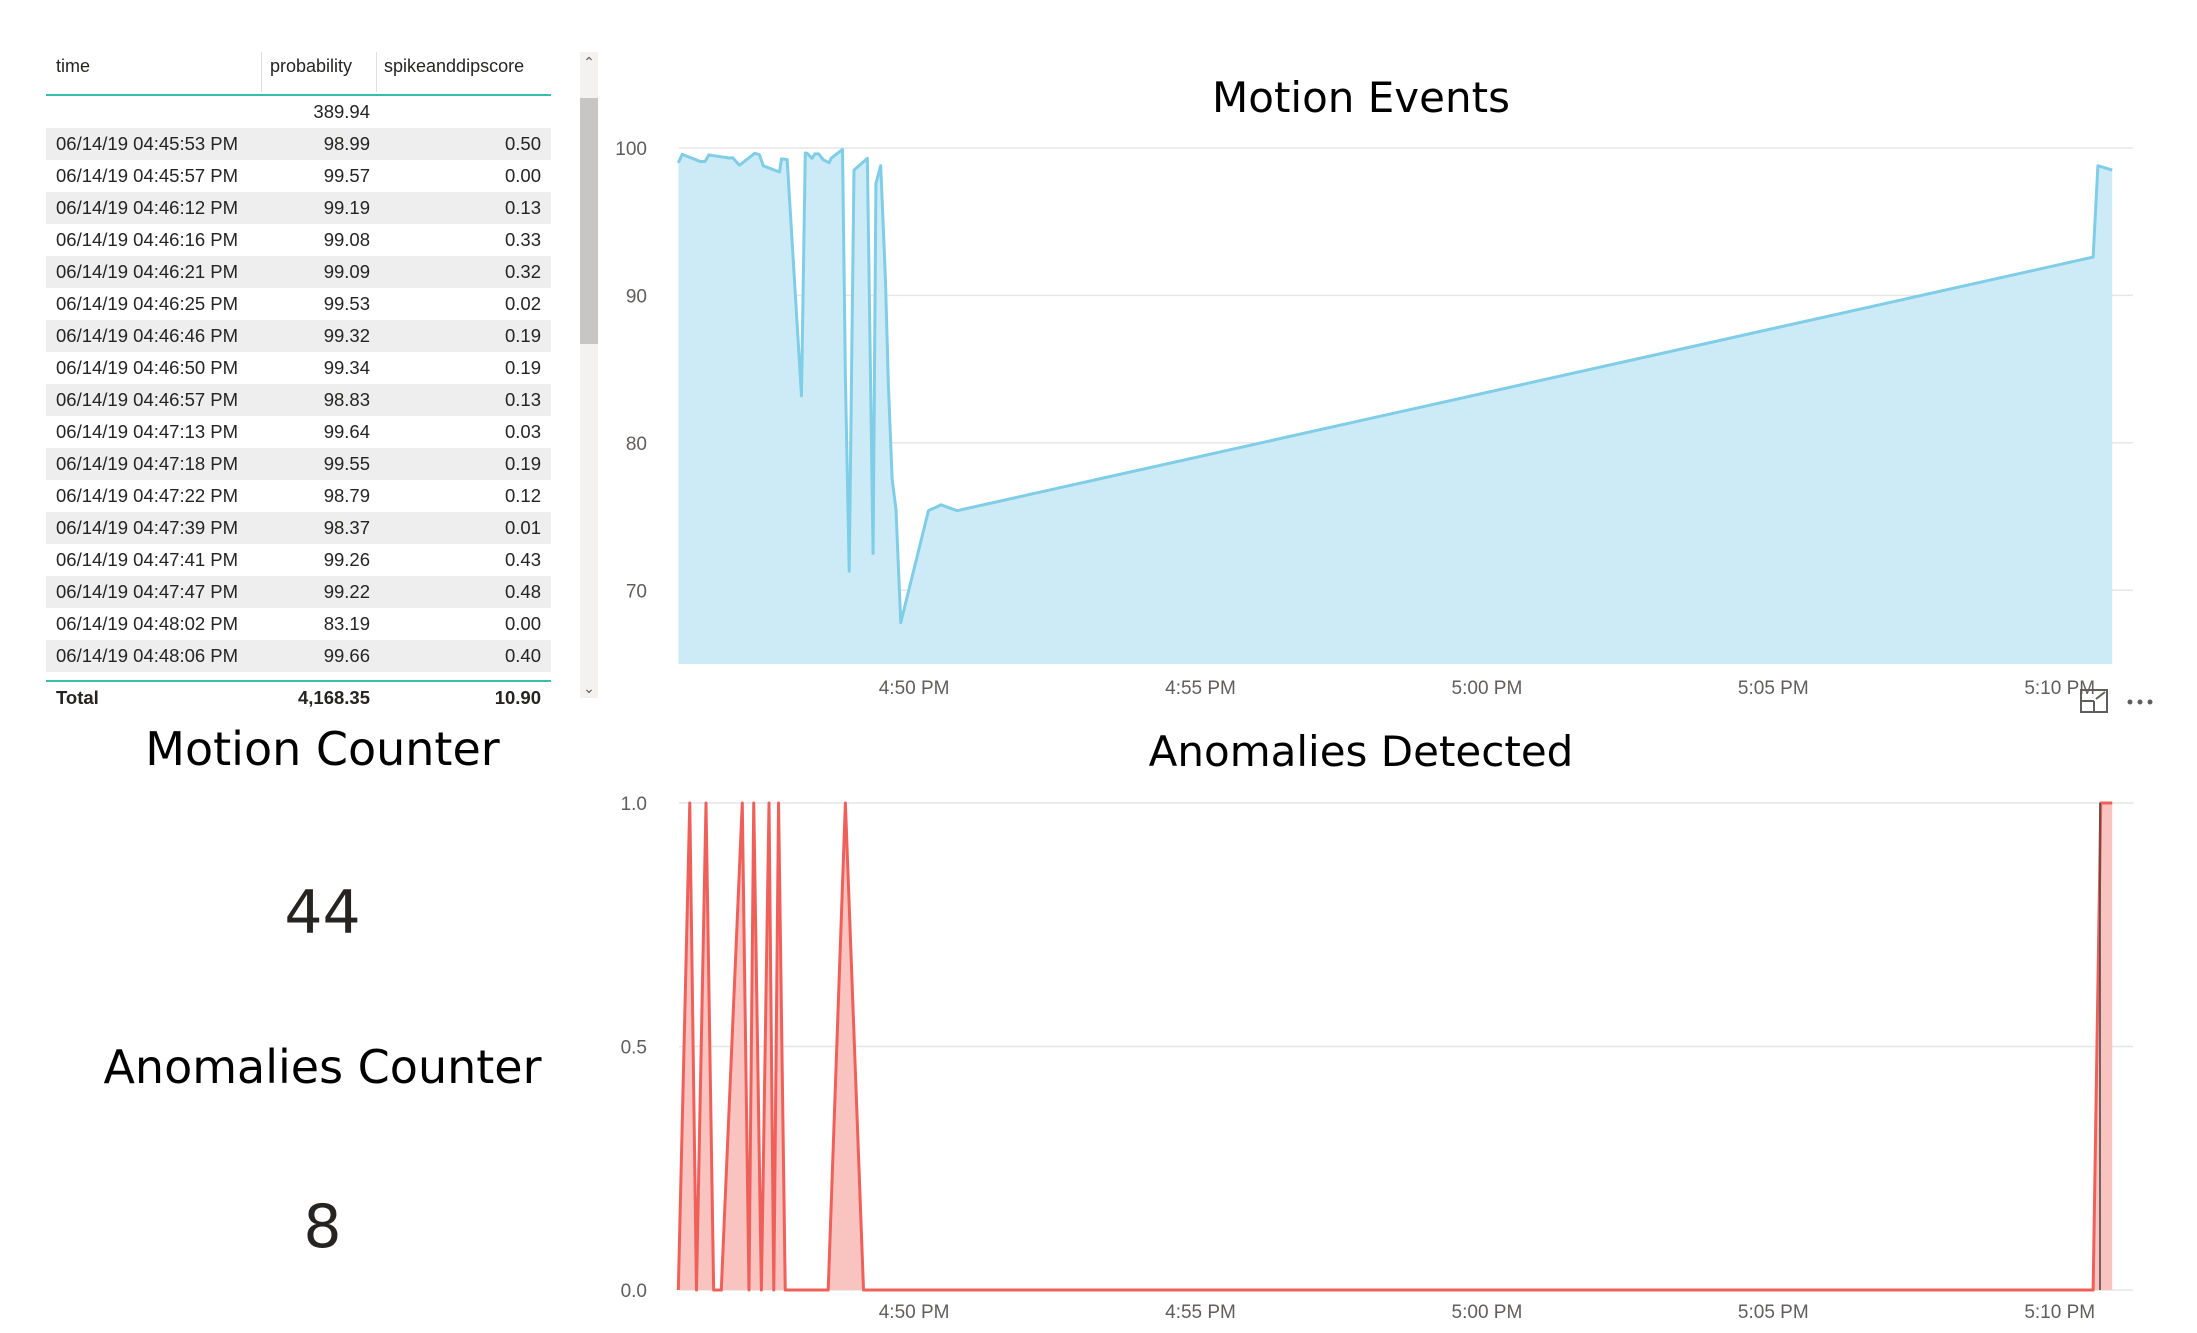  I want to click on table-total-row: Total 4,168.35 10.90, so click(298, 698).